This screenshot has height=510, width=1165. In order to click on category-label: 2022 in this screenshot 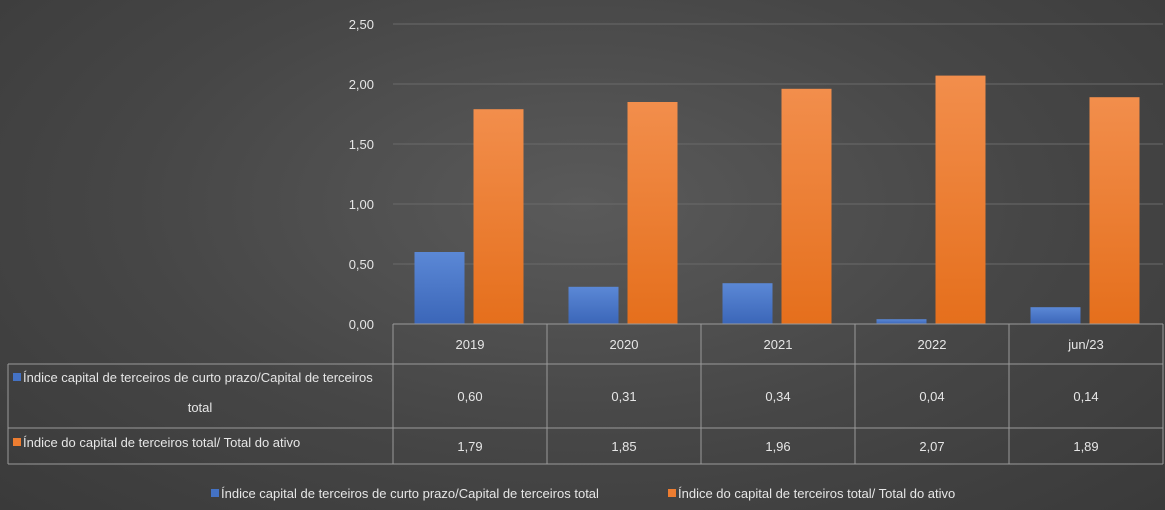, I will do `click(932, 344)`.